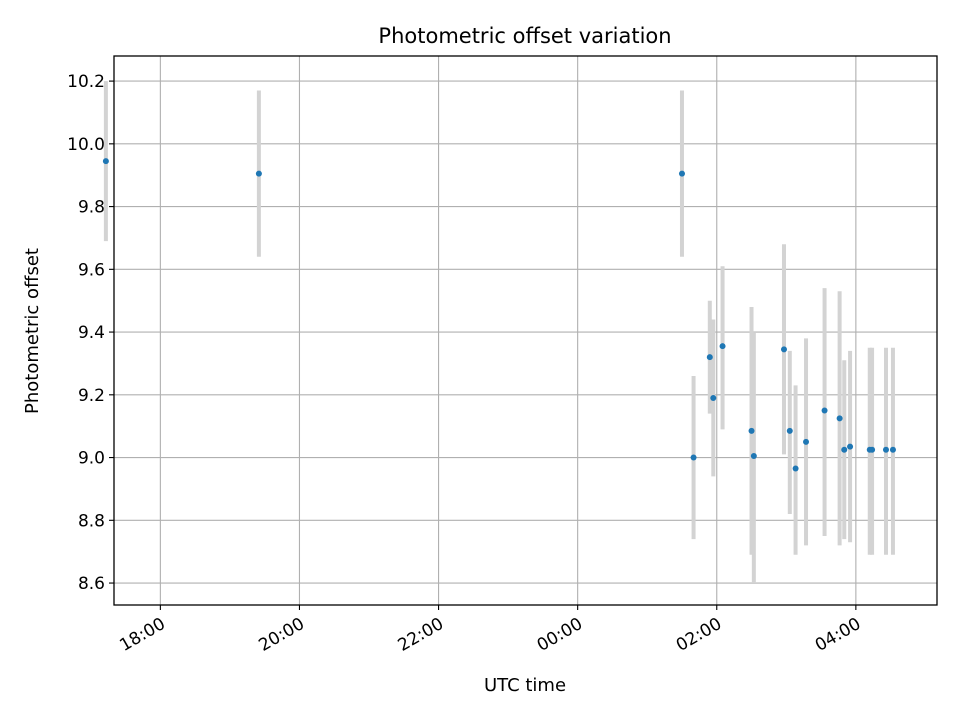 The height and width of the screenshot is (720, 960). I want to click on y-tick-label: 9.4, so click(91, 333).